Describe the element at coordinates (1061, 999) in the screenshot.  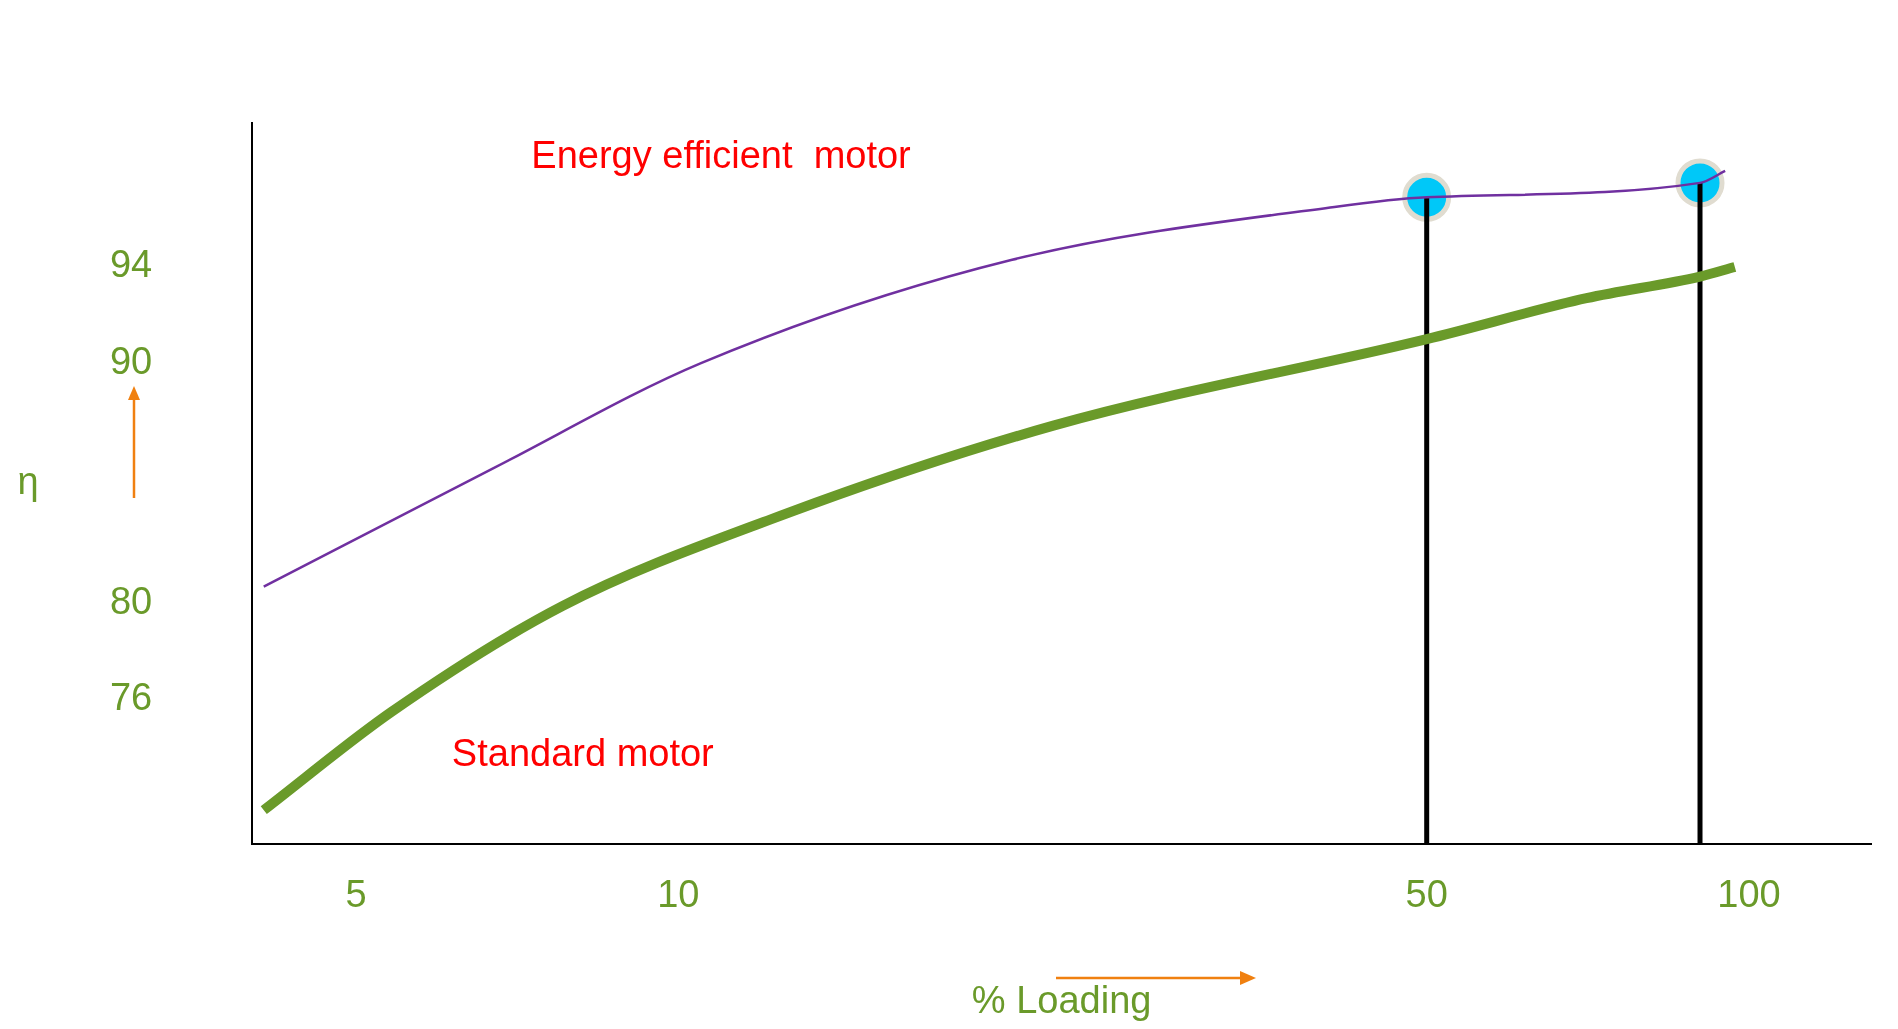
I see `x-axis-title: % Loading` at that location.